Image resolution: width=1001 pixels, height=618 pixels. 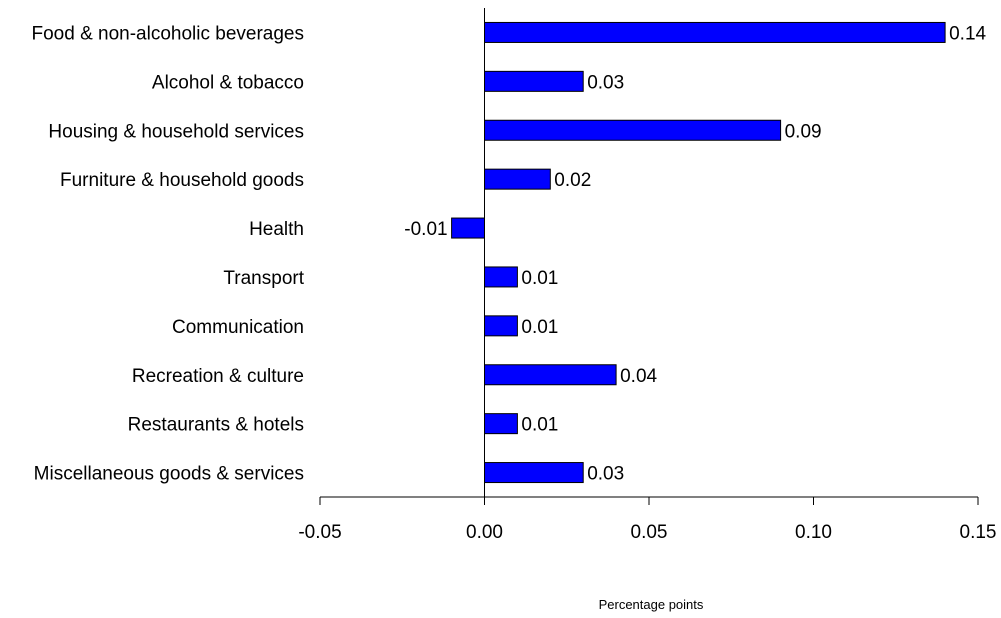 What do you see at coordinates (276, 229) in the screenshot?
I see `category-label: Health` at bounding box center [276, 229].